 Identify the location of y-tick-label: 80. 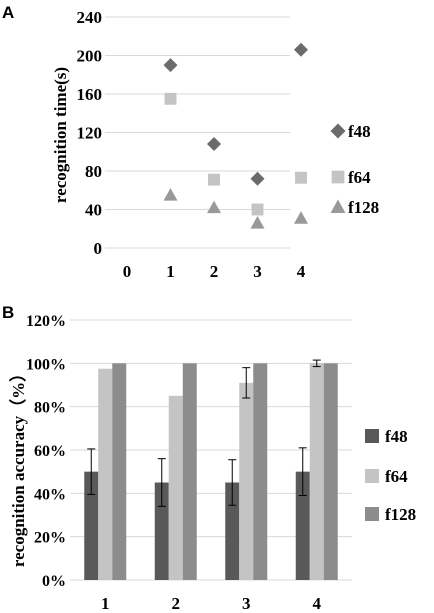
(93, 171).